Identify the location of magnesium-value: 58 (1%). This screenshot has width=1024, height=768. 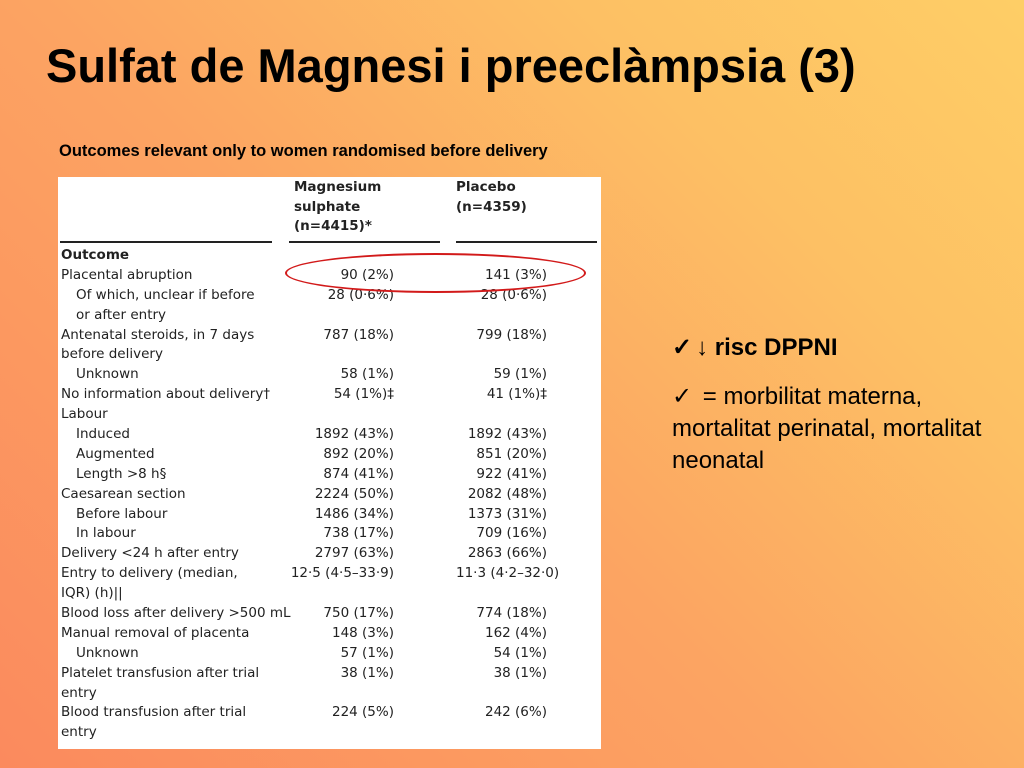
(367, 374).